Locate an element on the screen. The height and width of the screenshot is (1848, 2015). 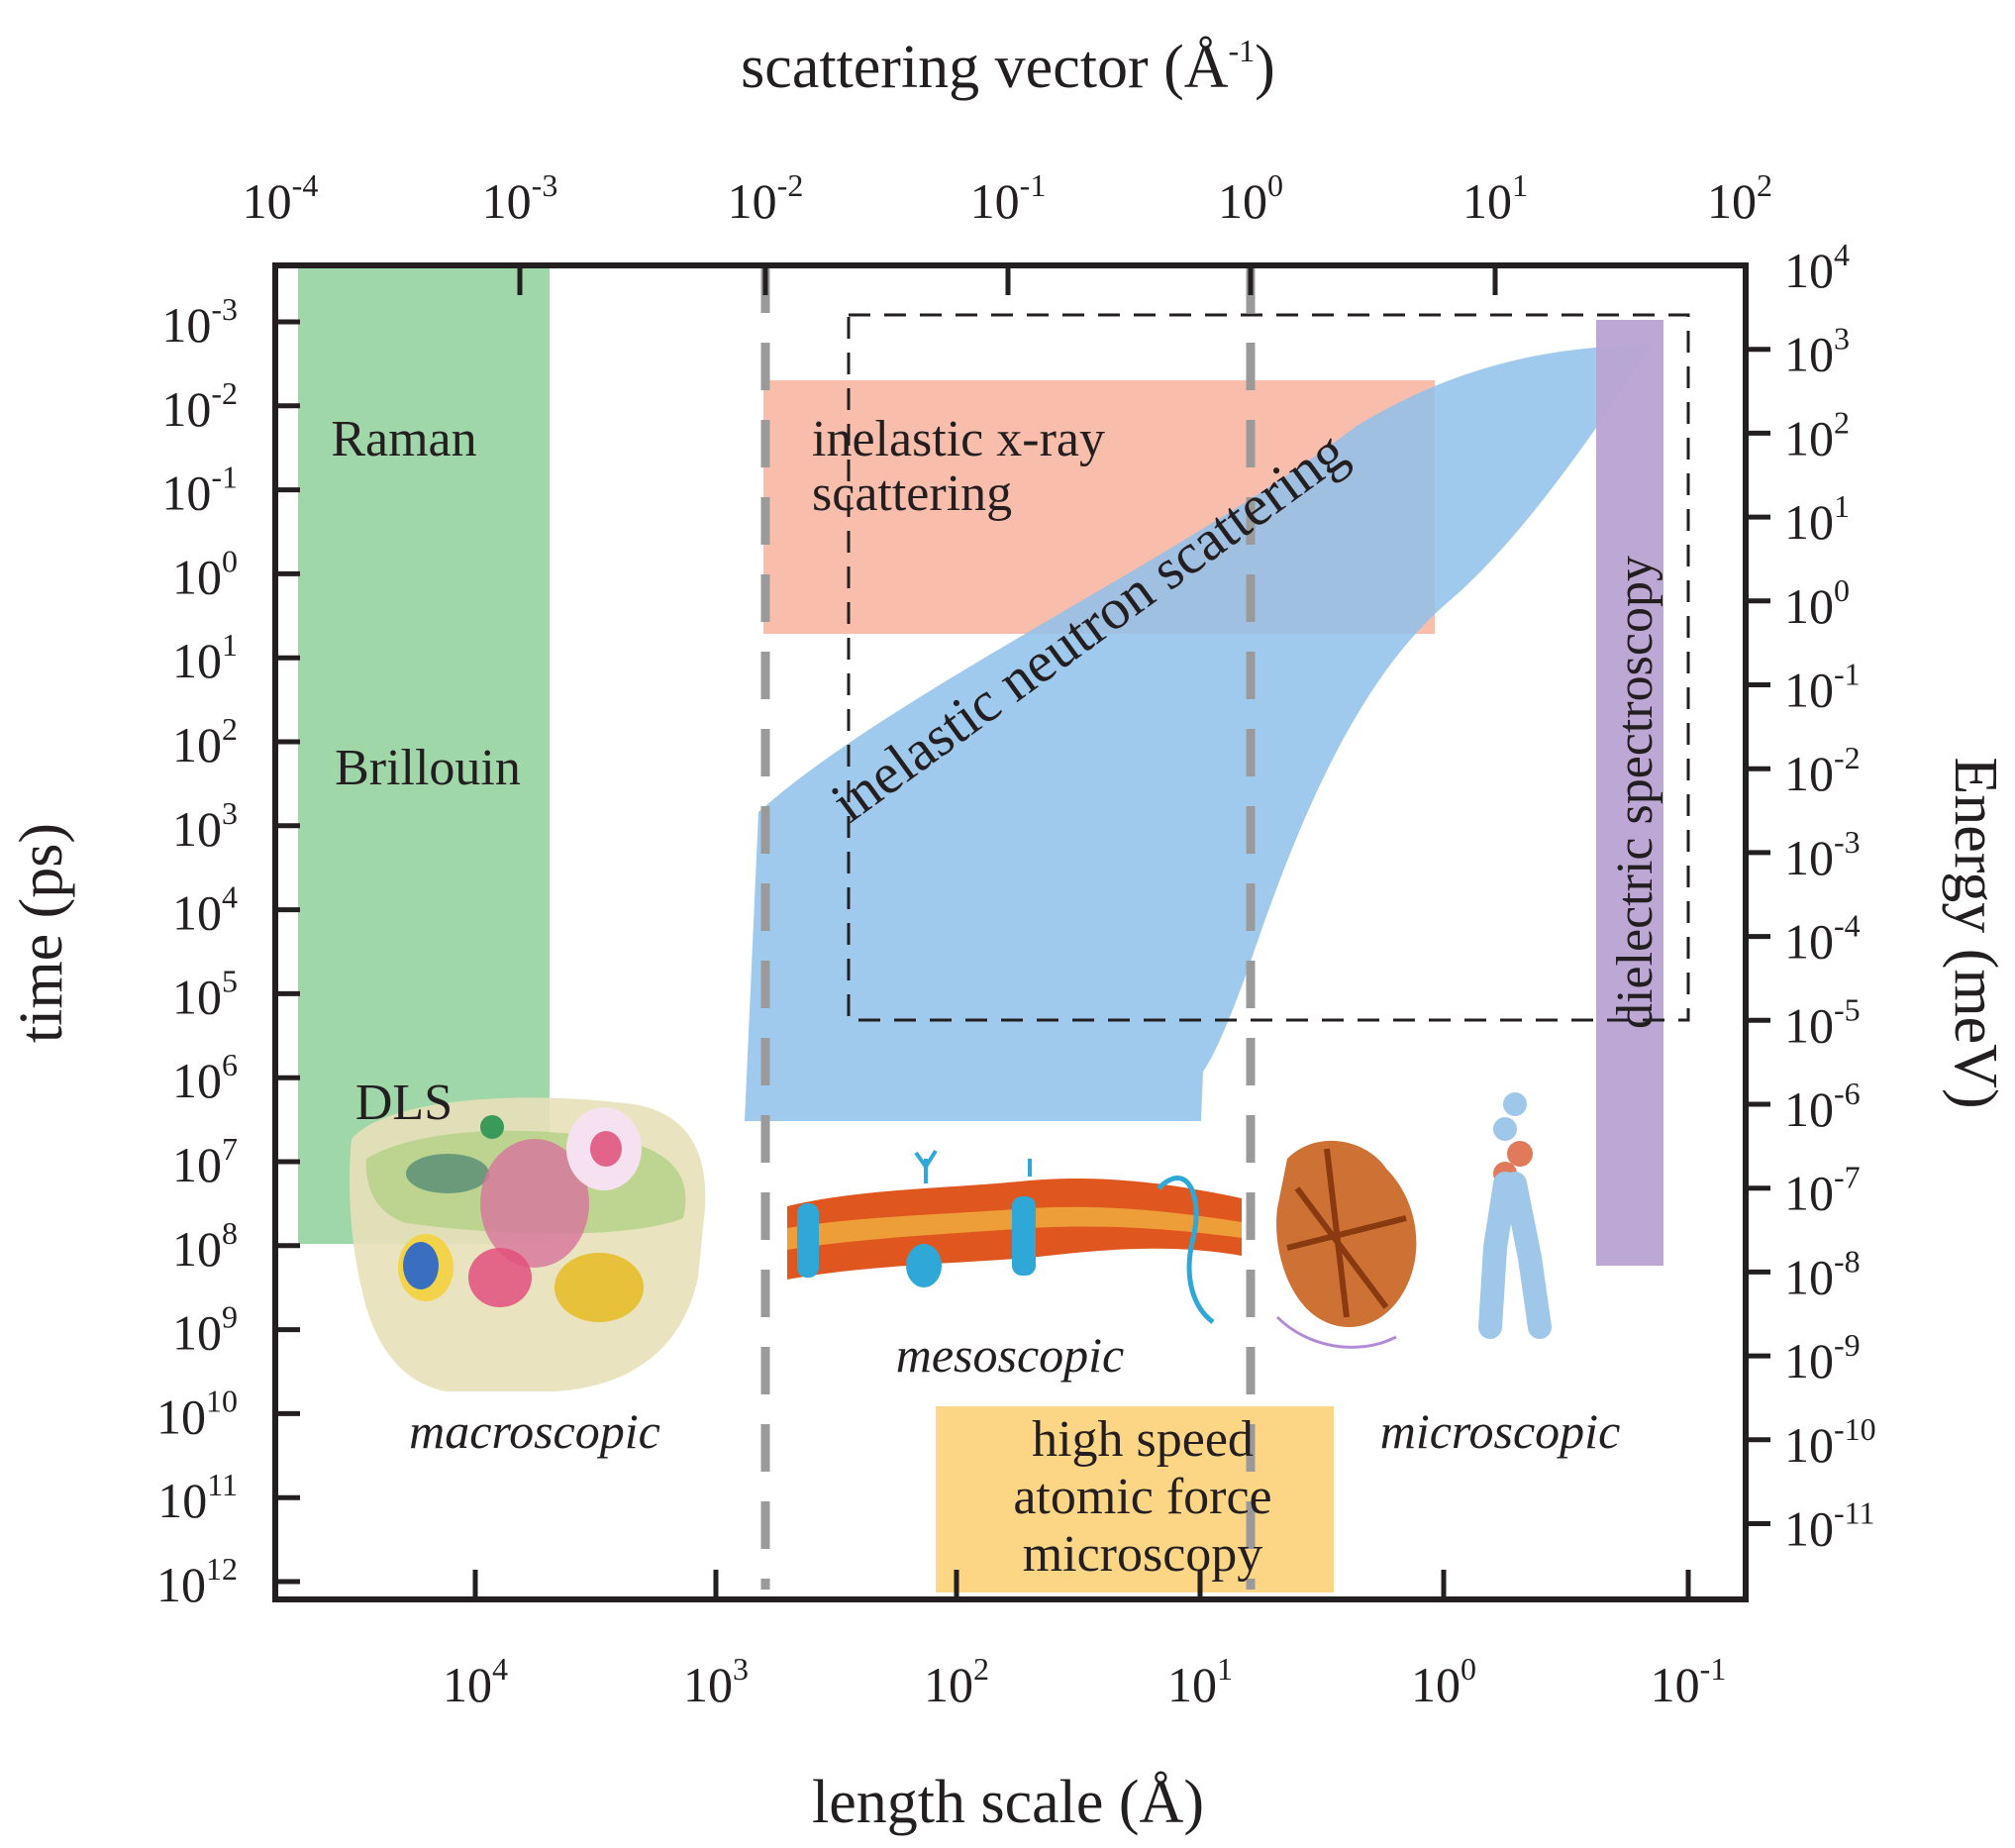
ixs-label-line2: scattering is located at coordinates (912, 494).